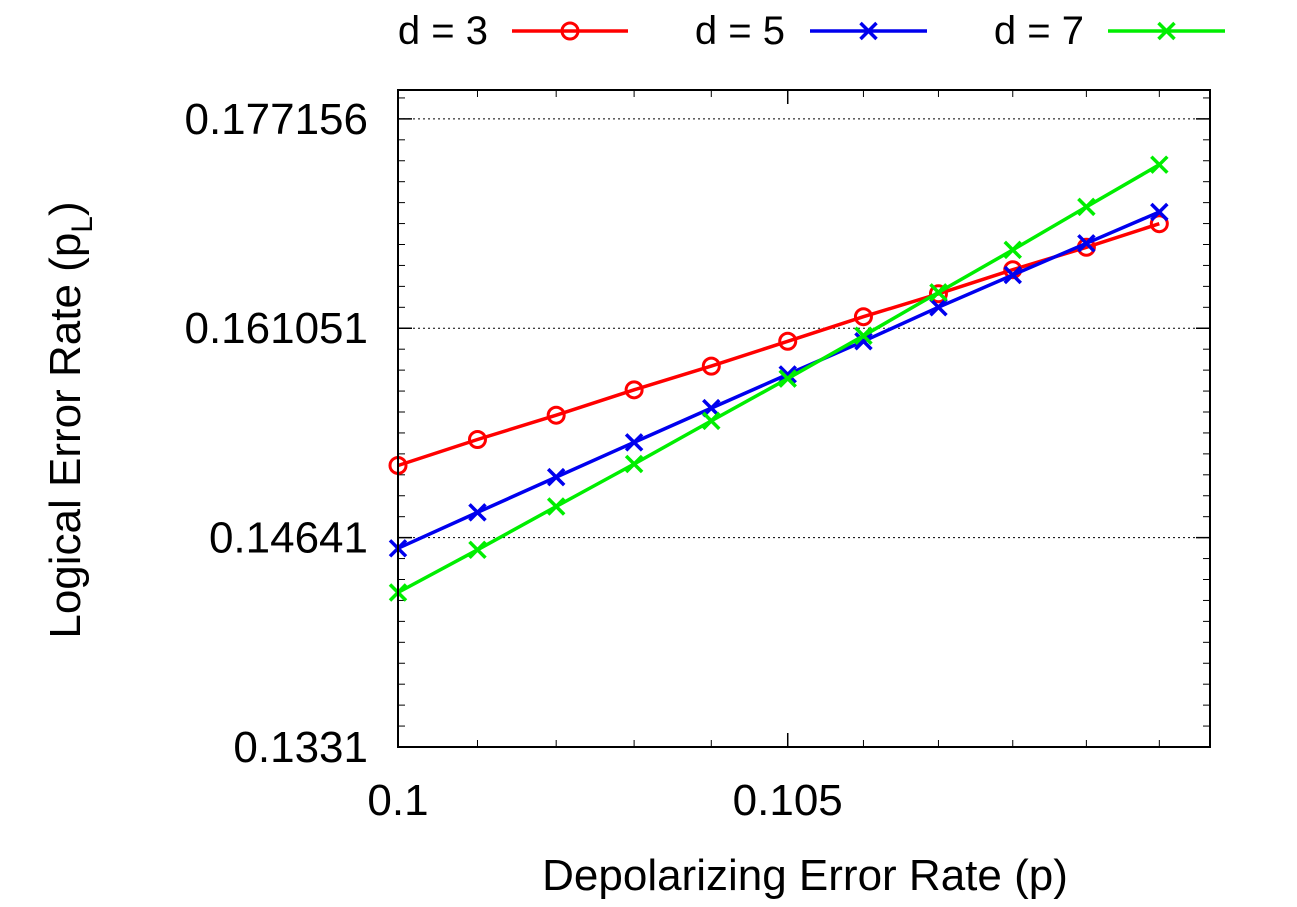 This screenshot has height=907, width=1297. I want to click on legend-label: d = 7, so click(1039, 31).